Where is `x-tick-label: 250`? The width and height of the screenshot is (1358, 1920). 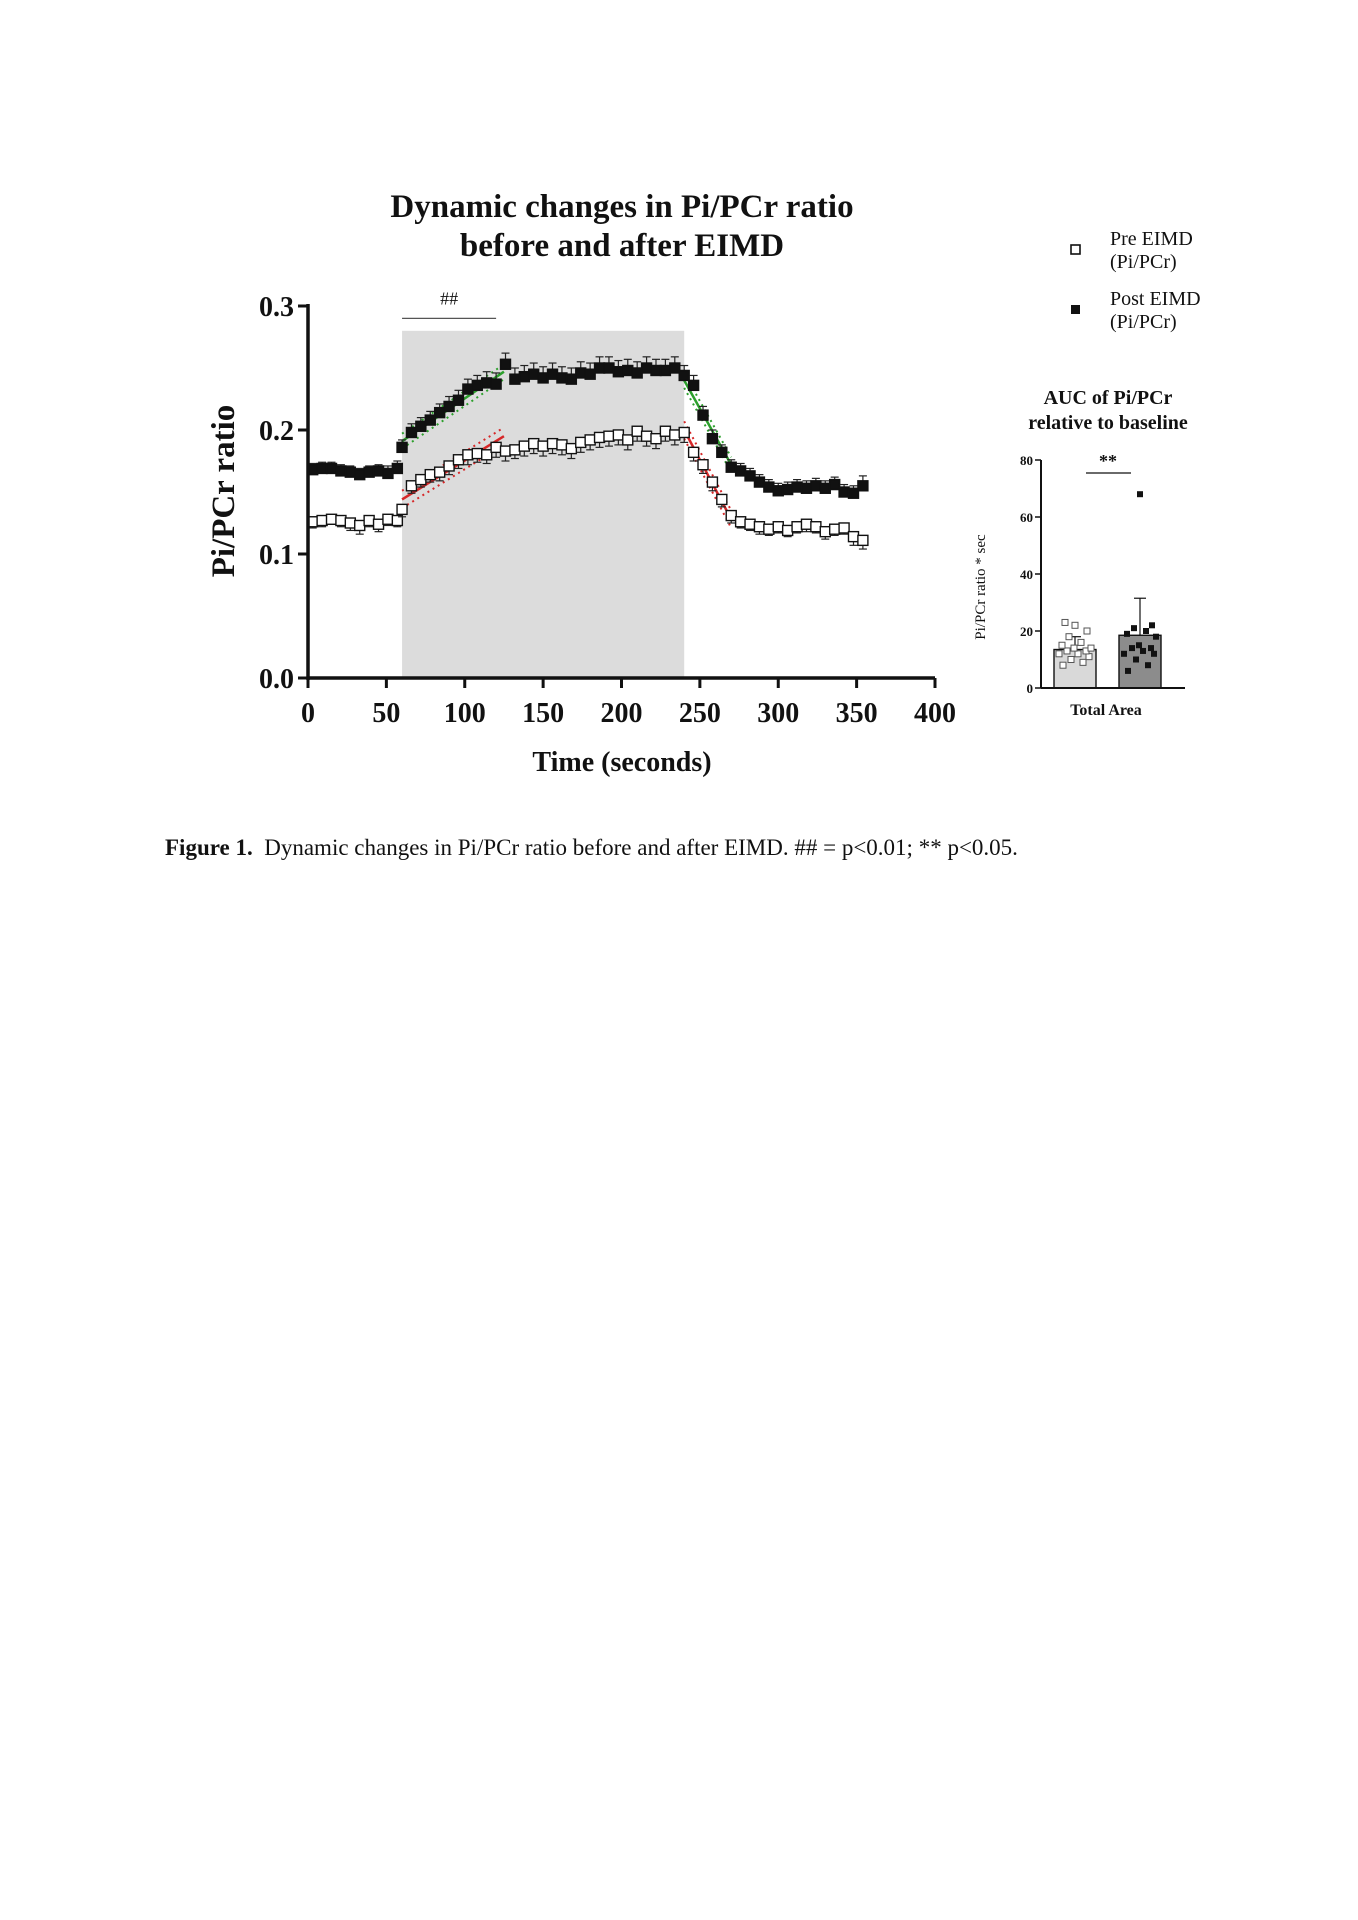 x-tick-label: 250 is located at coordinates (700, 713).